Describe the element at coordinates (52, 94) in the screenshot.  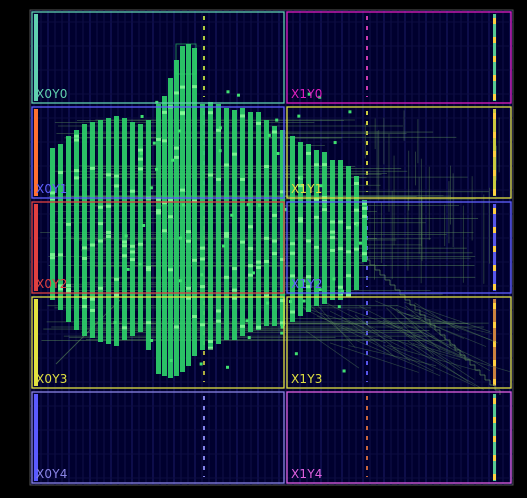
I see `region-label-x0y0: X0Y0` at that location.